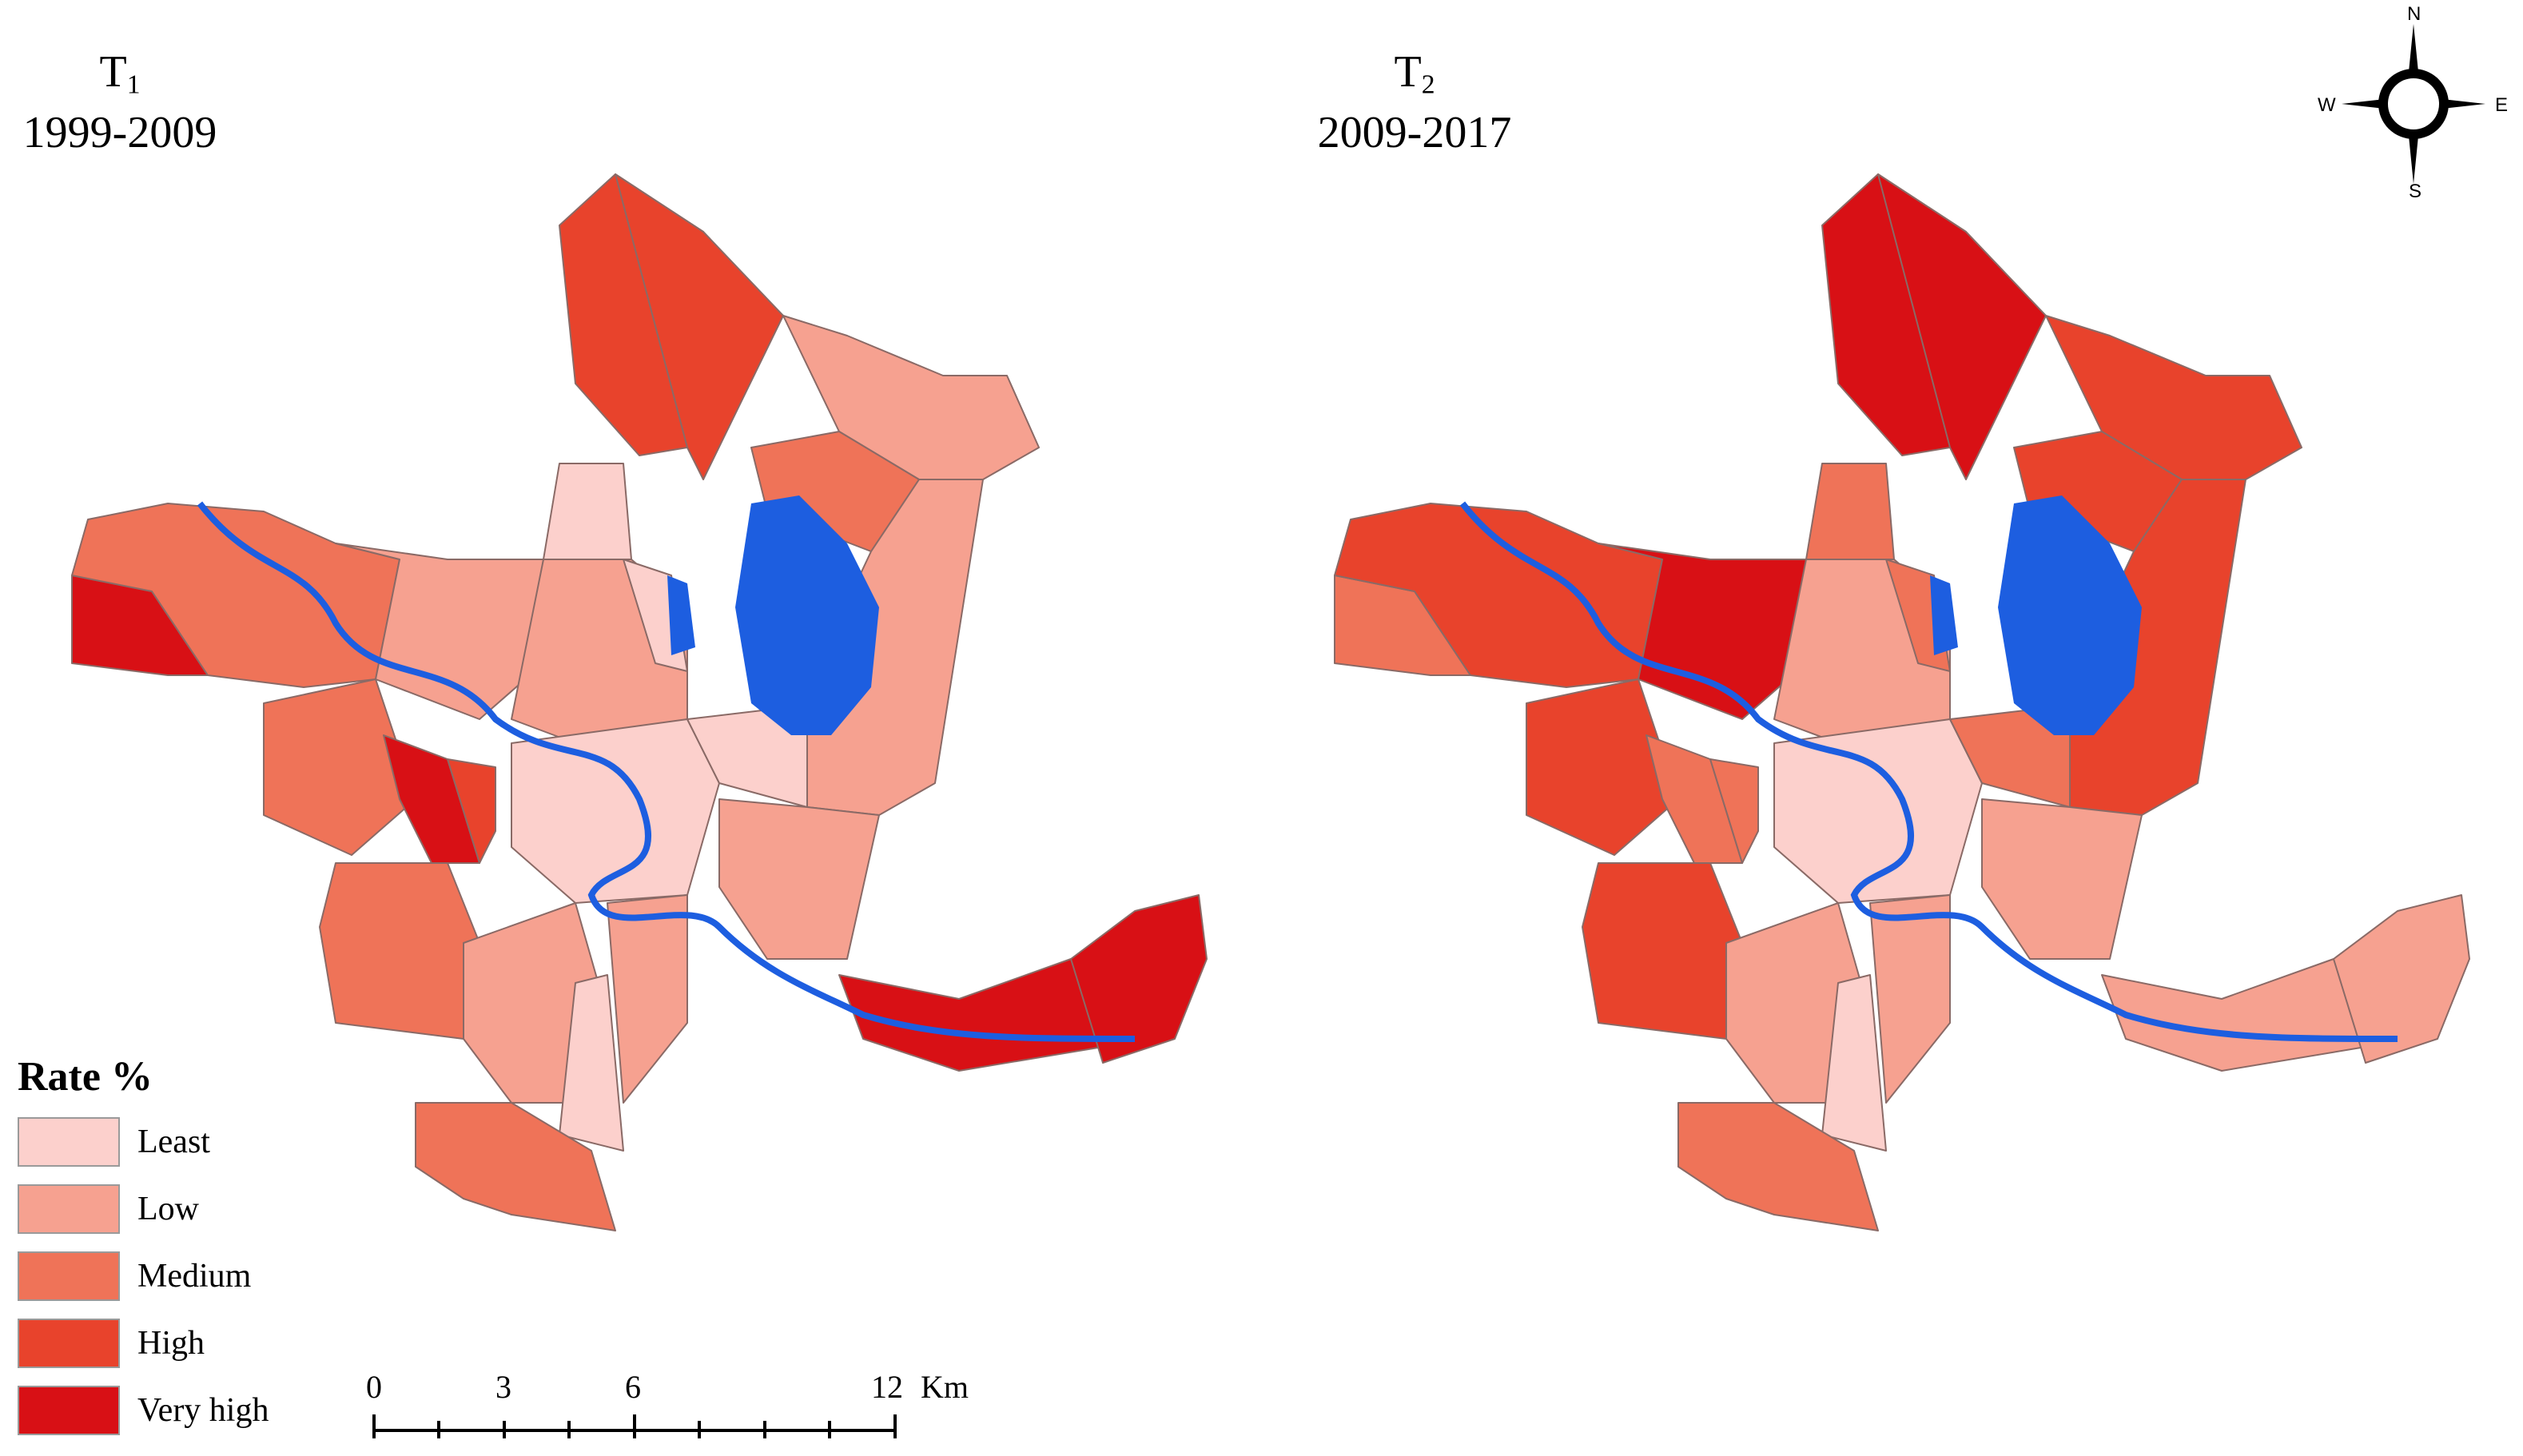 Image resolution: width=2523 pixels, height=1456 pixels. I want to click on compass-s: S, so click(2415, 191).